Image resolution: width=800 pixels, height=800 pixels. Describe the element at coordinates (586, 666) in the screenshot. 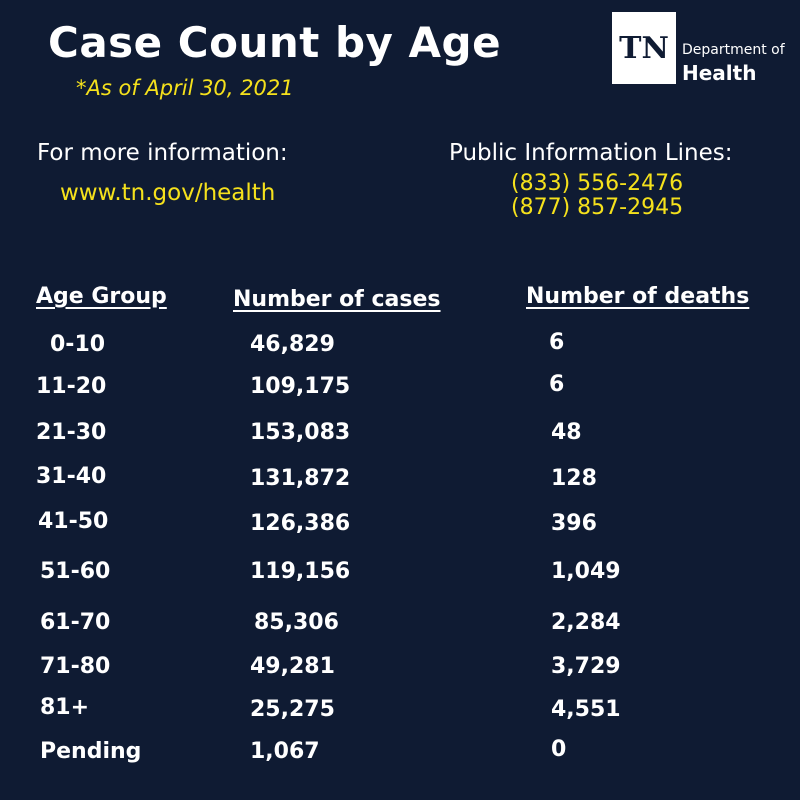

I see `table-row-deaths: 3,729` at that location.